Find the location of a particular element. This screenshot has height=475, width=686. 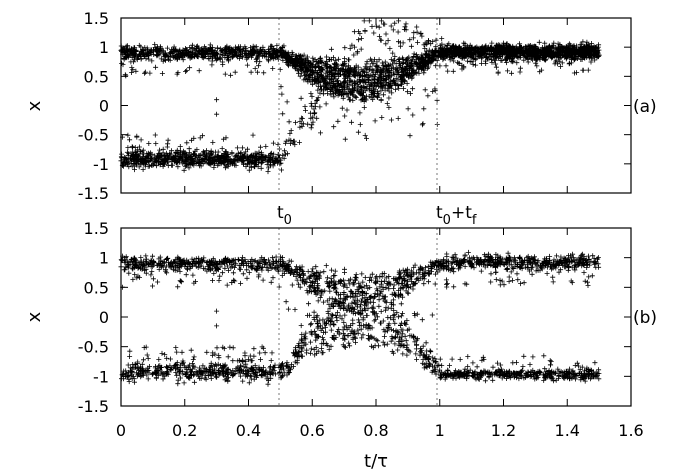

x-axis-title-b: t/τ is located at coordinates (376, 461).